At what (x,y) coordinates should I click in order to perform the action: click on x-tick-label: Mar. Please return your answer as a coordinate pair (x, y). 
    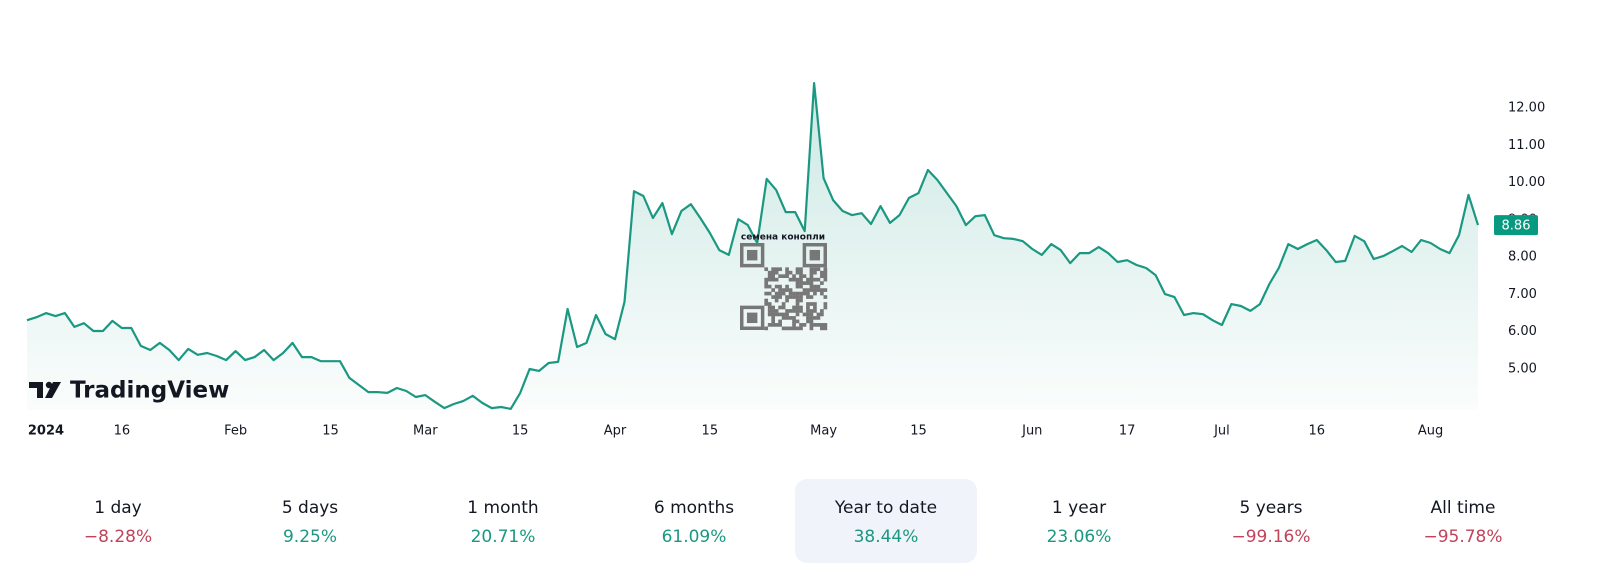
    Looking at the image, I should click on (425, 431).